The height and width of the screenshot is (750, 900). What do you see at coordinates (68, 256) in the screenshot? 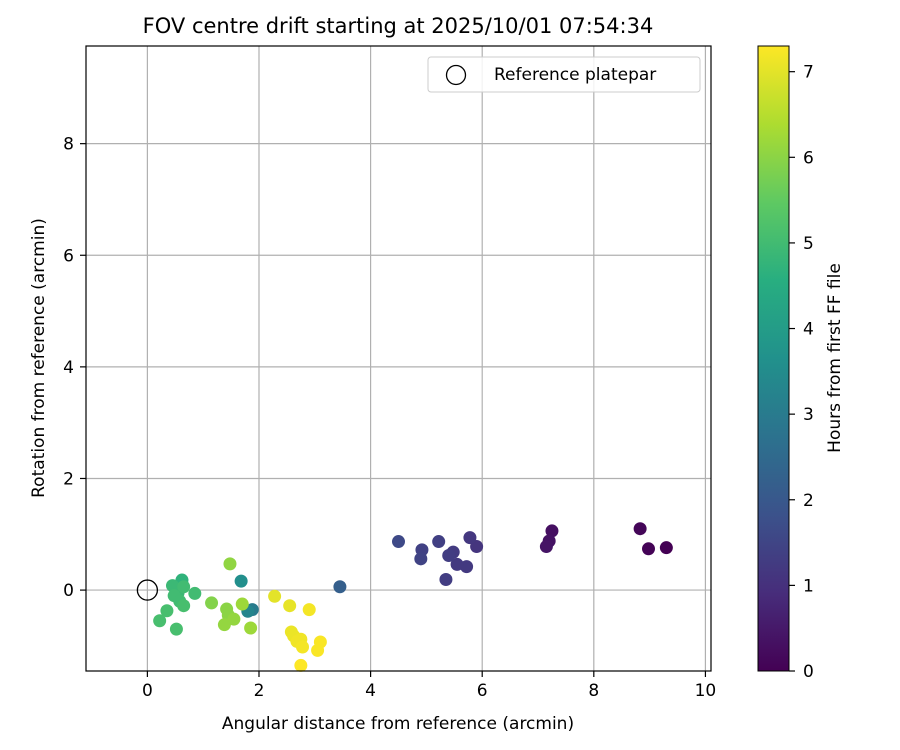
I see `y-tick-label: 6` at bounding box center [68, 256].